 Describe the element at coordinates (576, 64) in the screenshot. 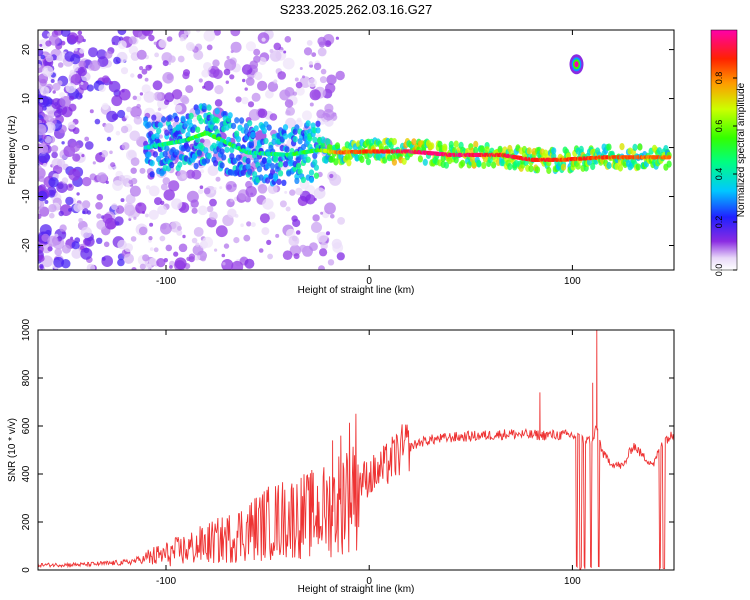

I see `spectrogram-isolated-peak` at that location.